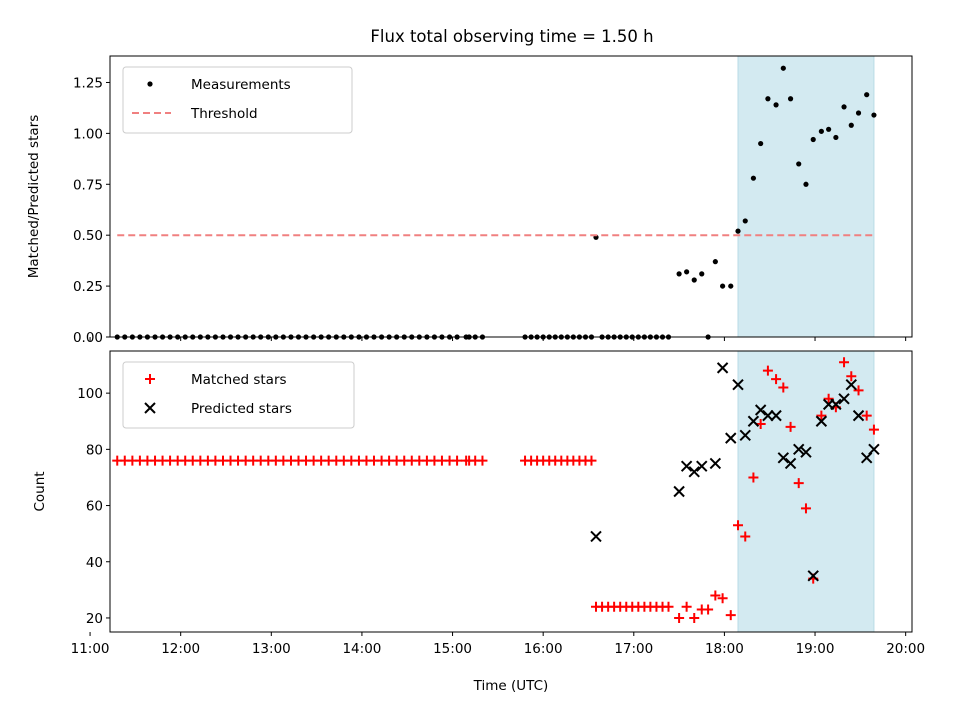 This screenshot has height=720, width=960. Describe the element at coordinates (88, 83) in the screenshot. I see `y-tick-label: 1.25` at that location.